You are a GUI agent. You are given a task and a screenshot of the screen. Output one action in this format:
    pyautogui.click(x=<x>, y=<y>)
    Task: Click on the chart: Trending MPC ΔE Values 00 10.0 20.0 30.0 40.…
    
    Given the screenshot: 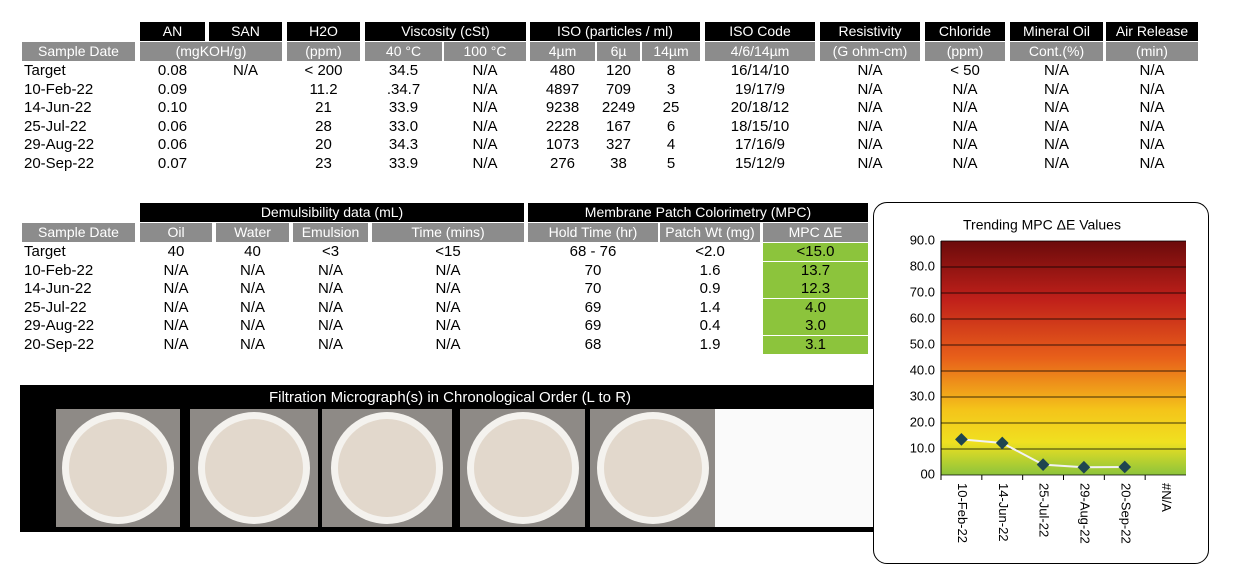 What is the action you would take?
    pyautogui.click(x=1048, y=380)
    